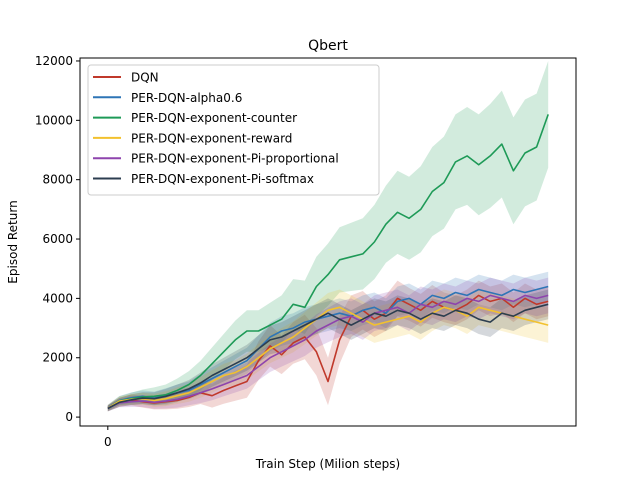  Describe the element at coordinates (328, 46) in the screenshot. I see `chart-title: Qbert` at that location.